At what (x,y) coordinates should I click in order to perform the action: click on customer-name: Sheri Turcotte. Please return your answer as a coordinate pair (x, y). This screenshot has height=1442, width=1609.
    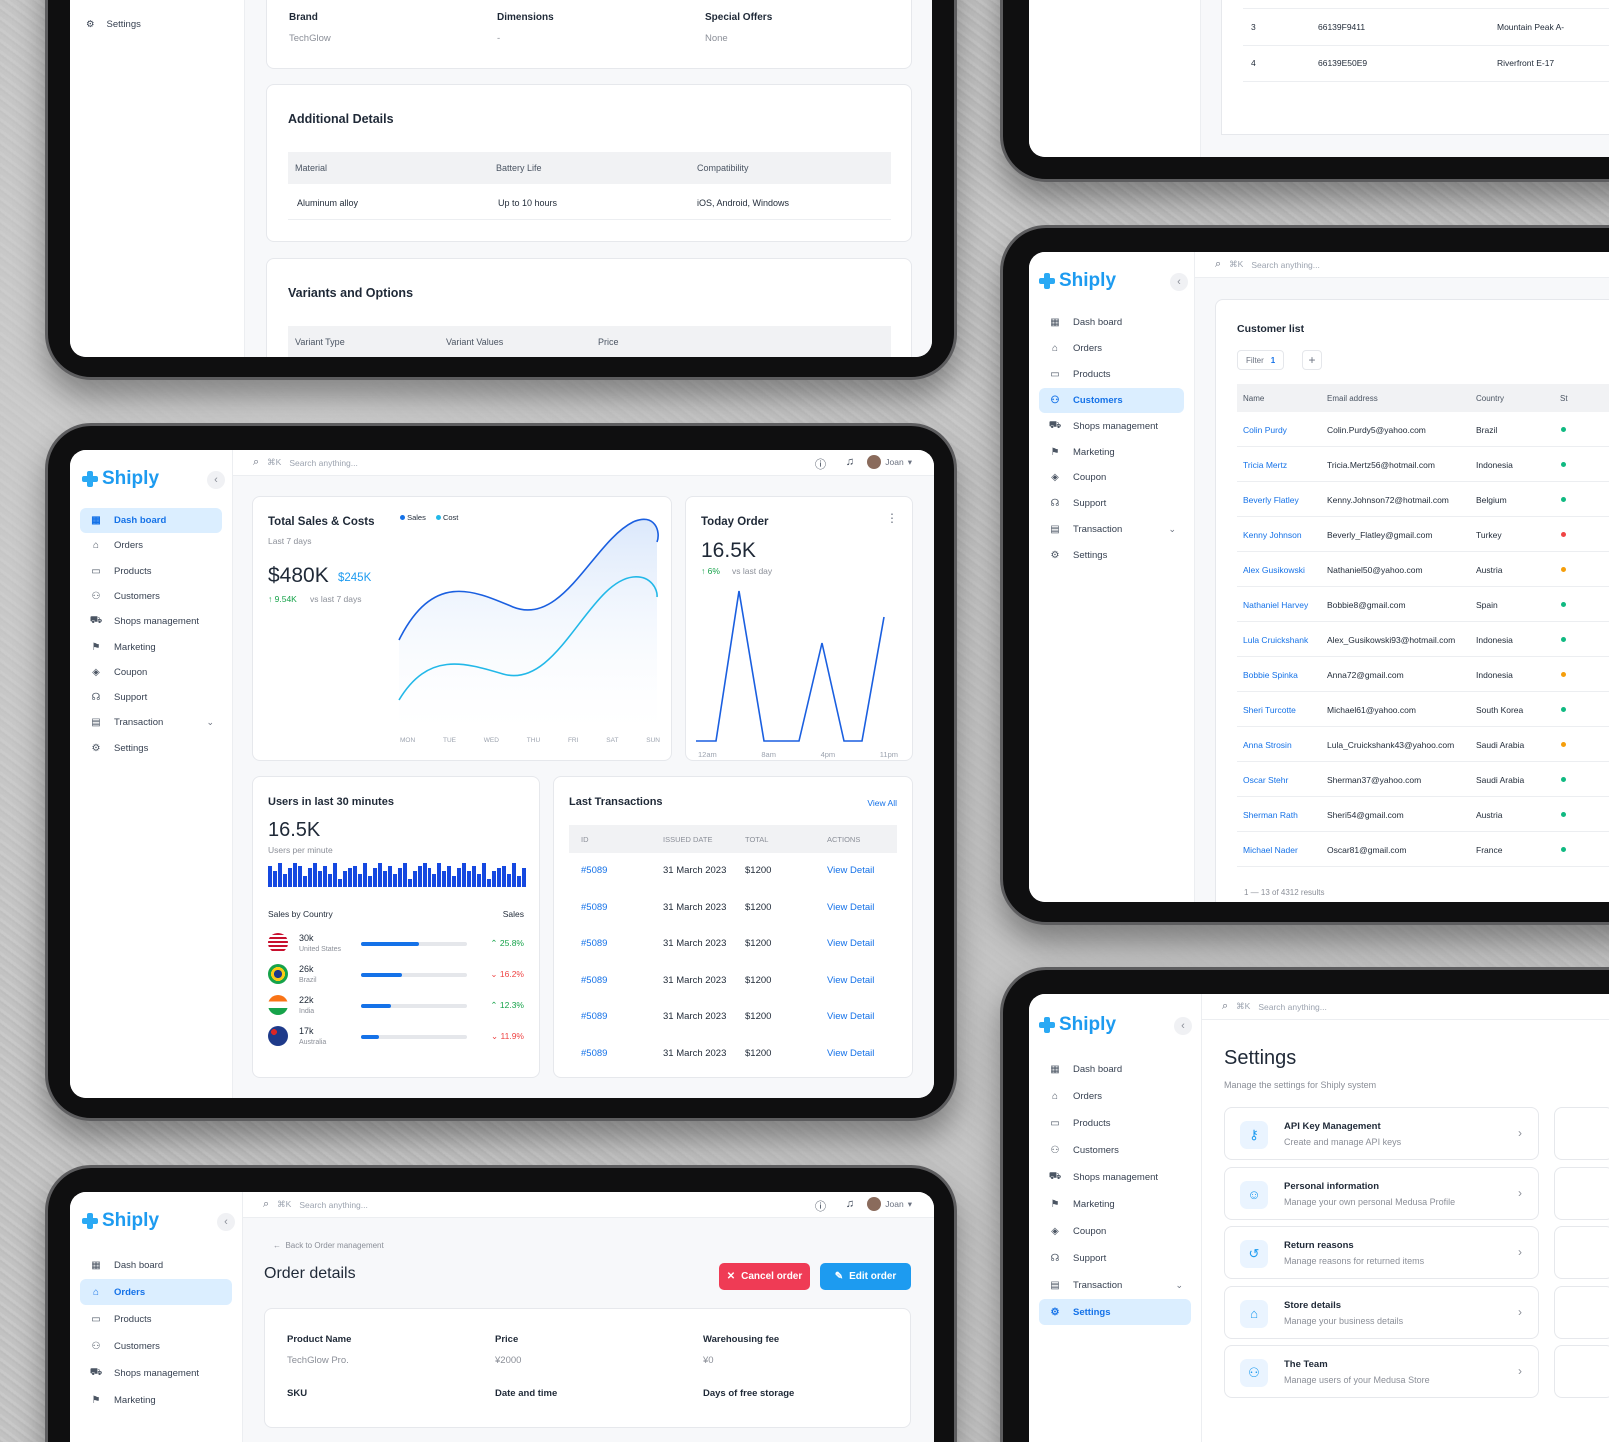
    Looking at the image, I should click on (1269, 710).